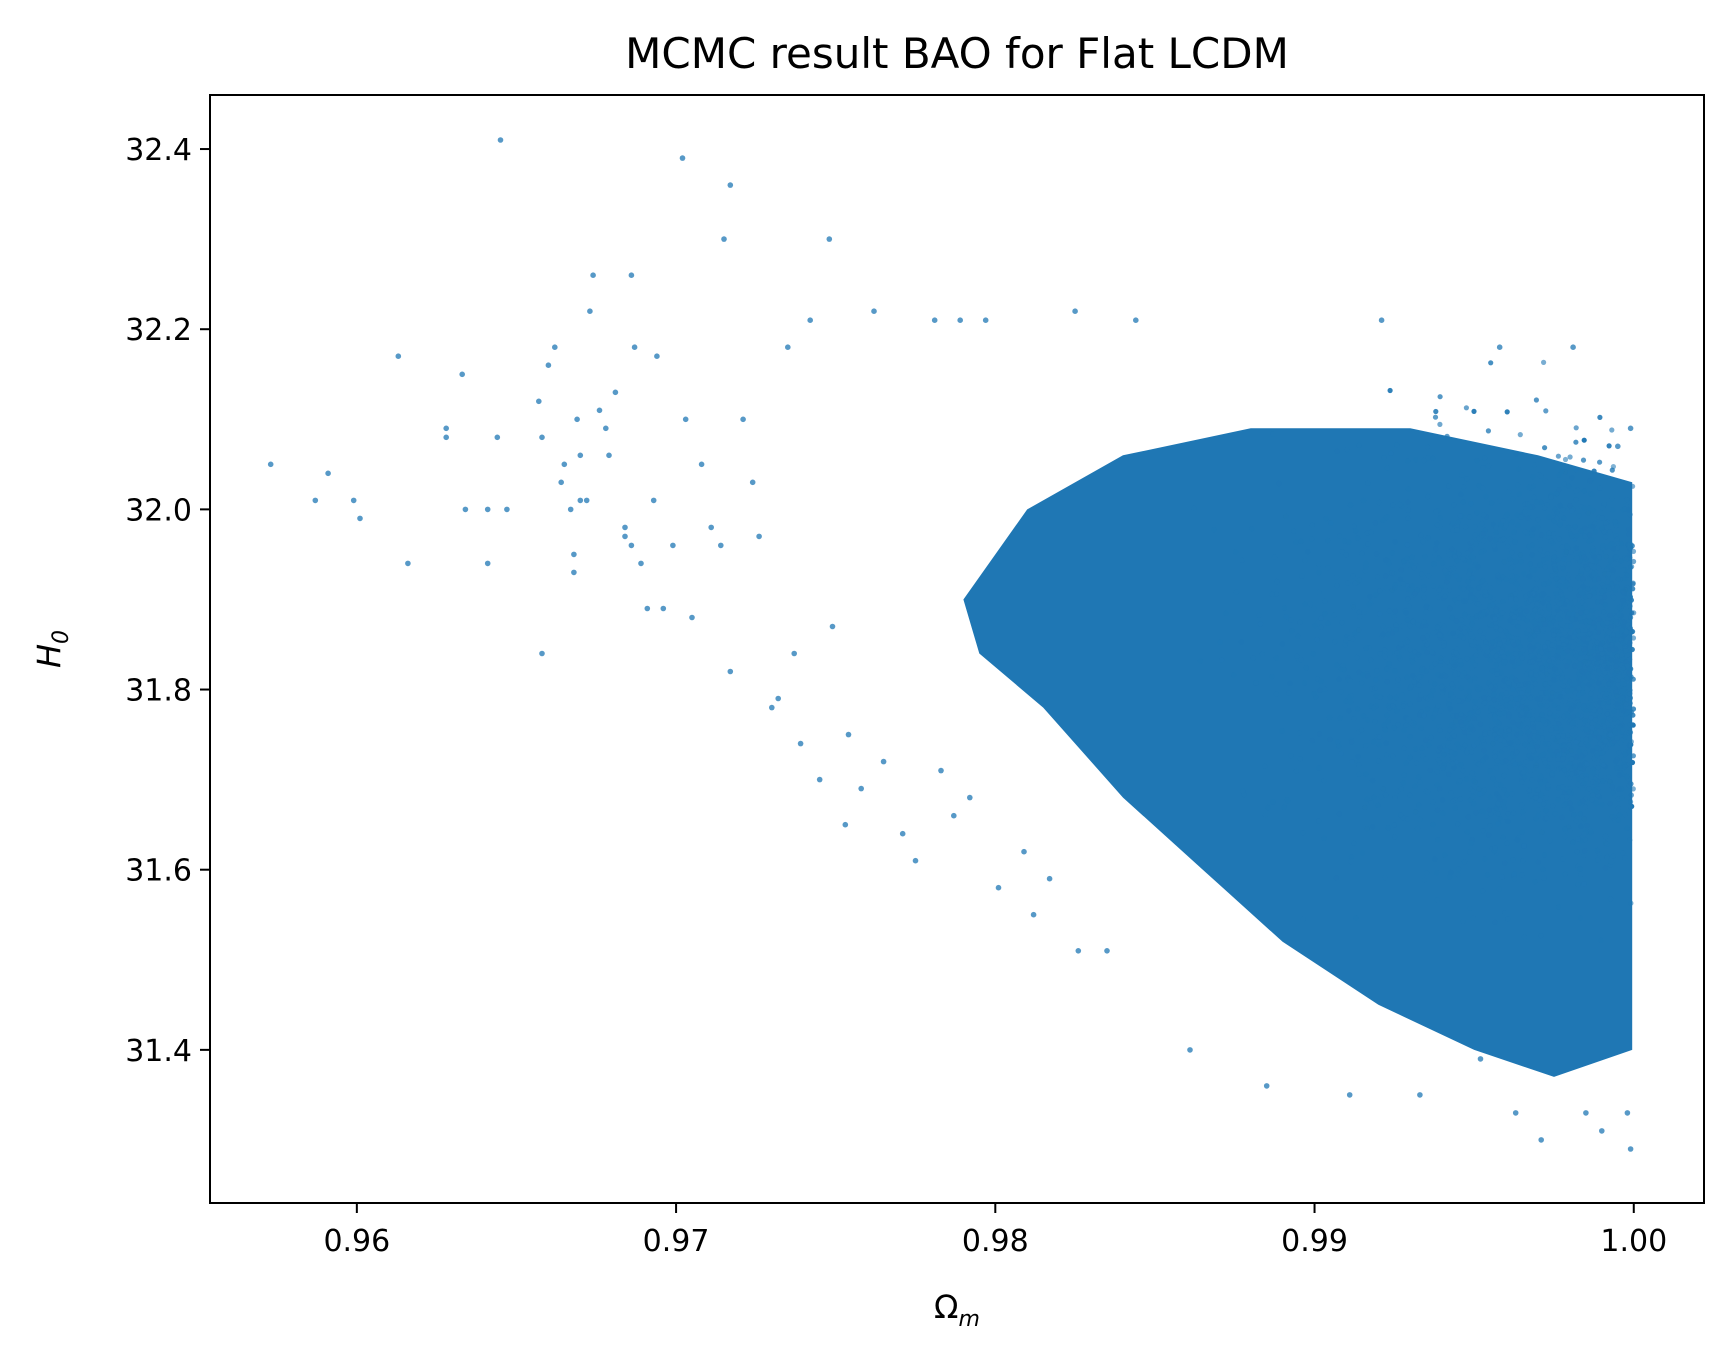 This screenshot has width=1726, height=1359. I want to click on x-tick-label: 0.98, so click(995, 1241).